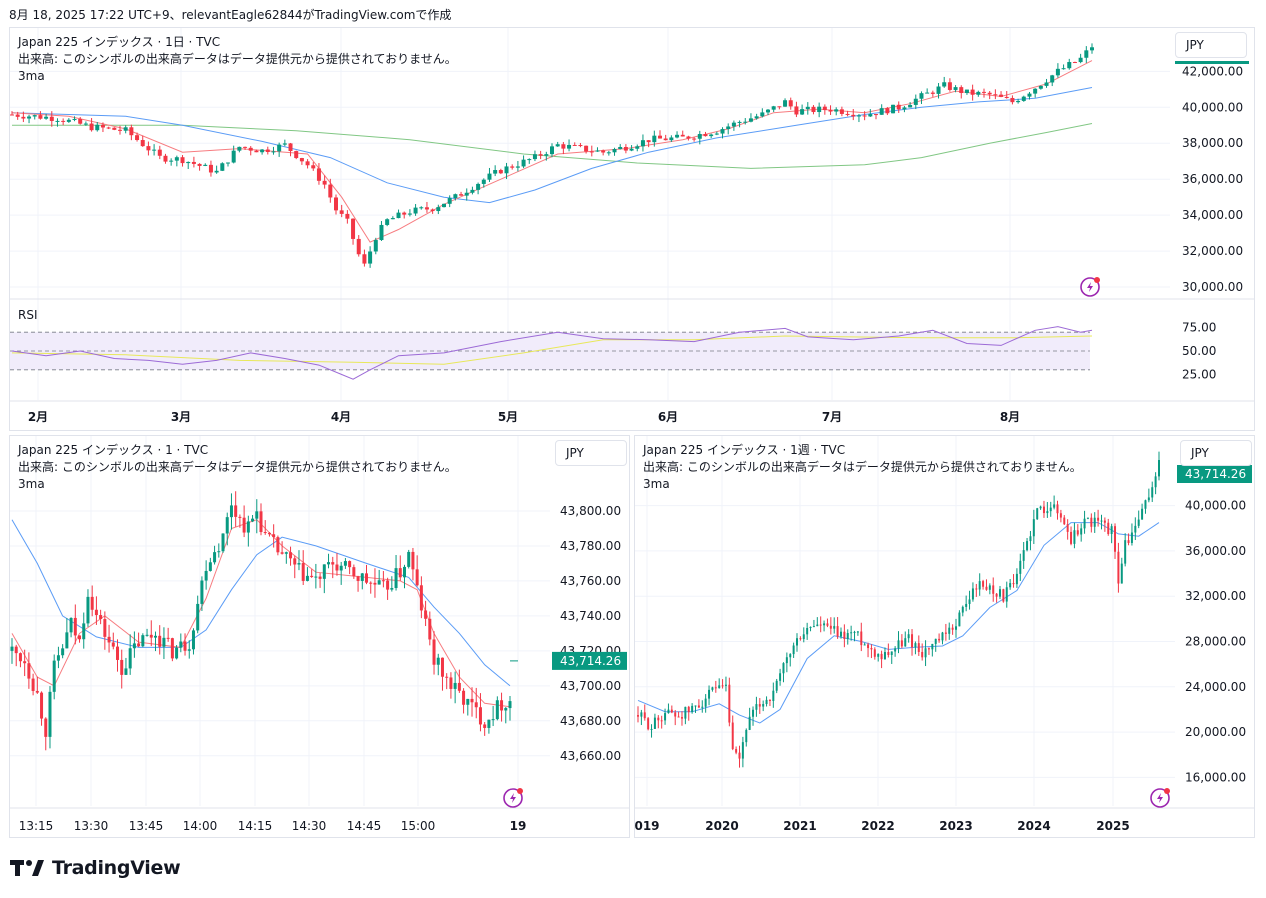  I want to click on price-axis-tick-0: 42,000.00, so click(1212, 71).